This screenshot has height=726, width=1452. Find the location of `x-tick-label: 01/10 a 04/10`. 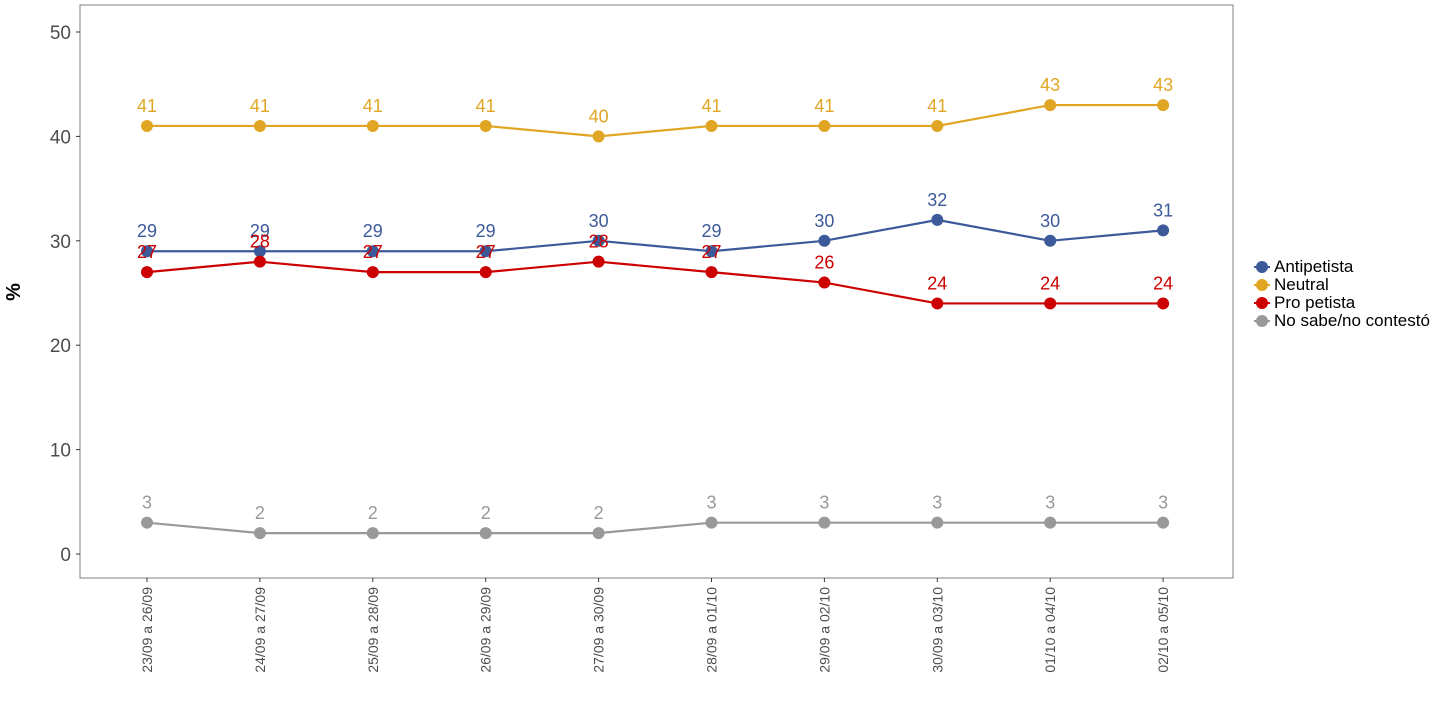

x-tick-label: 01/10 a 04/10 is located at coordinates (1050, 630).